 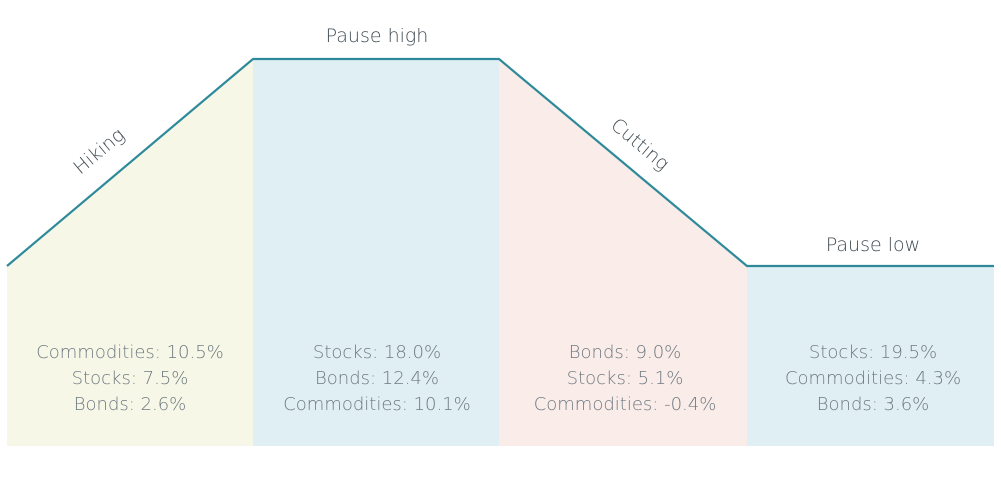 What do you see at coordinates (377, 378) in the screenshot?
I see `pause-high-stat-2: Bonds: 12.4%` at bounding box center [377, 378].